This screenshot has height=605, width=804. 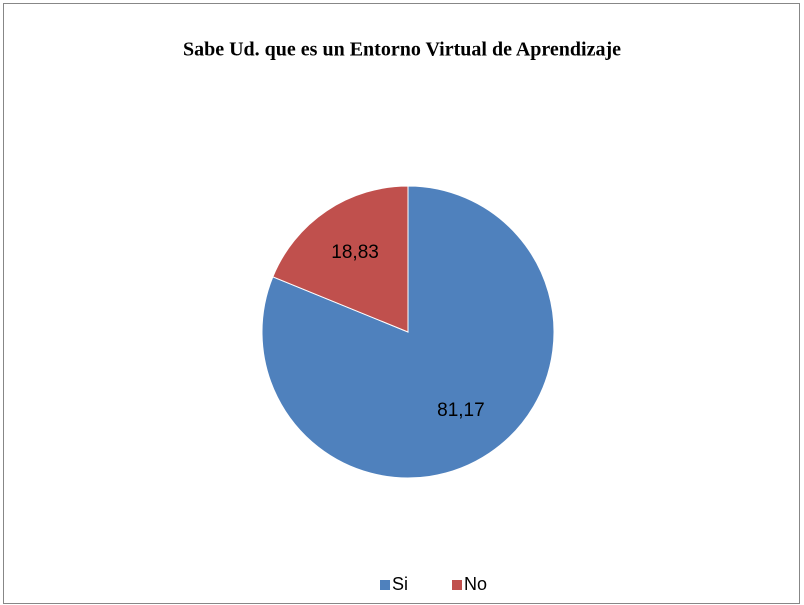 What do you see at coordinates (400, 584) in the screenshot?
I see `legend-label: Si` at bounding box center [400, 584].